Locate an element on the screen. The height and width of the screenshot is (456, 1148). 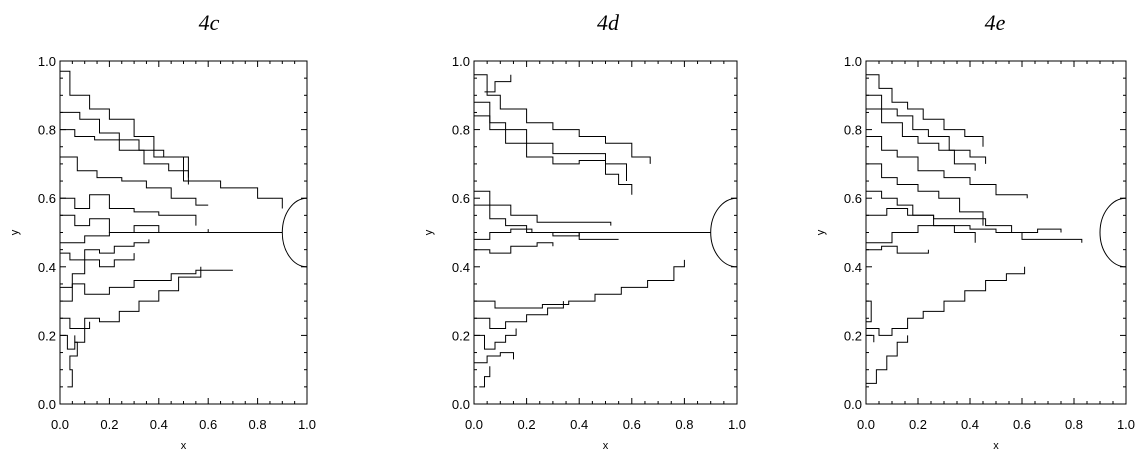
chart-title: 4c is located at coordinates (209, 22).